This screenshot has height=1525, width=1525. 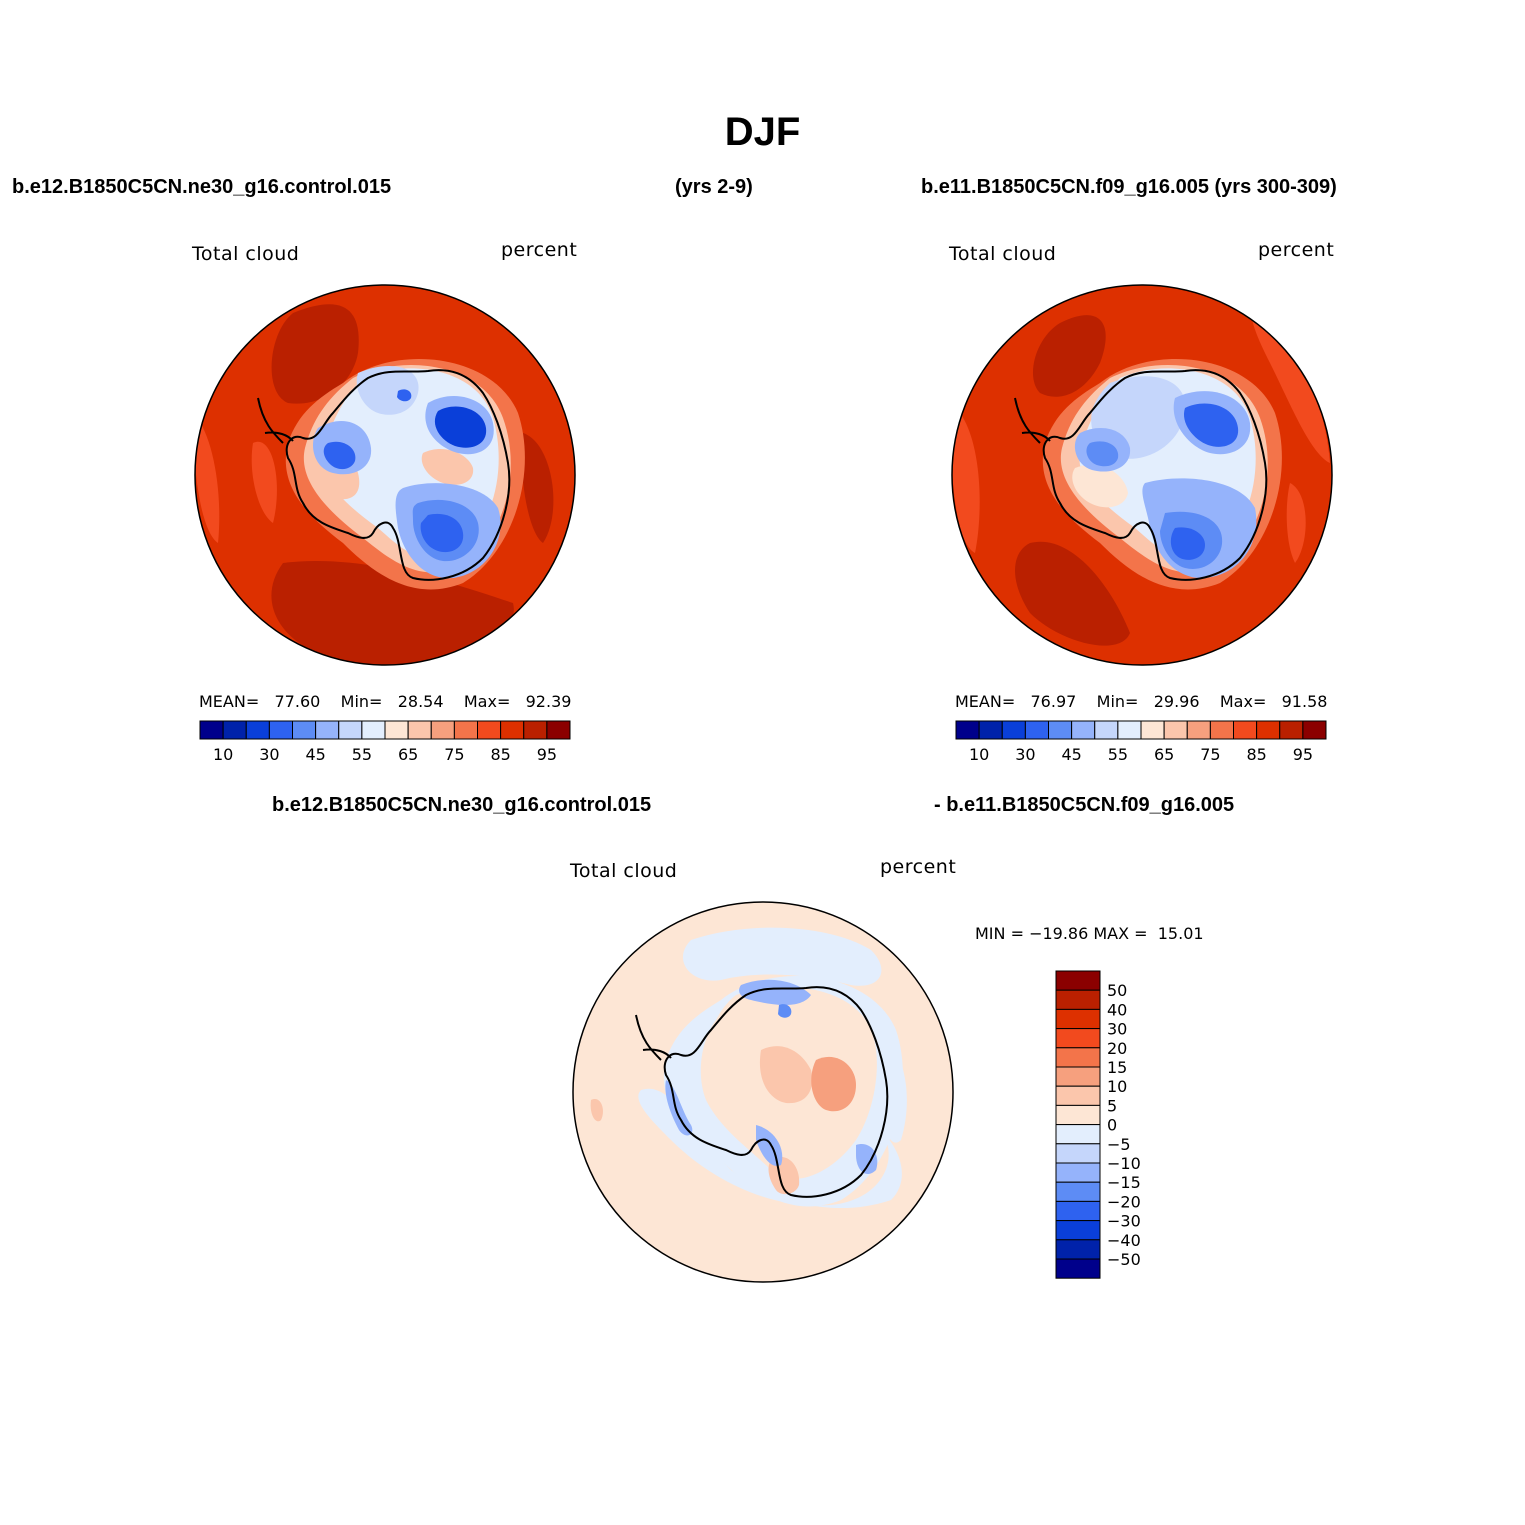 I want to click on panel2-colorbar-tick-label: 95, so click(x=1303, y=754).